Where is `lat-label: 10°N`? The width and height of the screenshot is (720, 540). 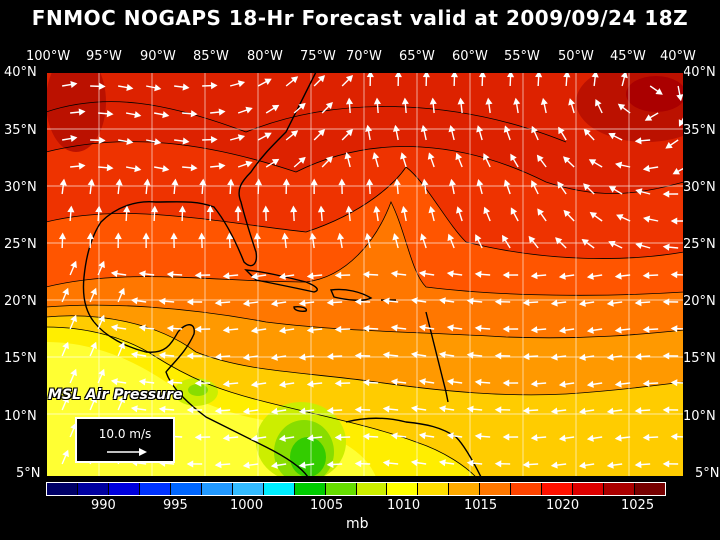
lat-label: 10°N is located at coordinates (699, 416).